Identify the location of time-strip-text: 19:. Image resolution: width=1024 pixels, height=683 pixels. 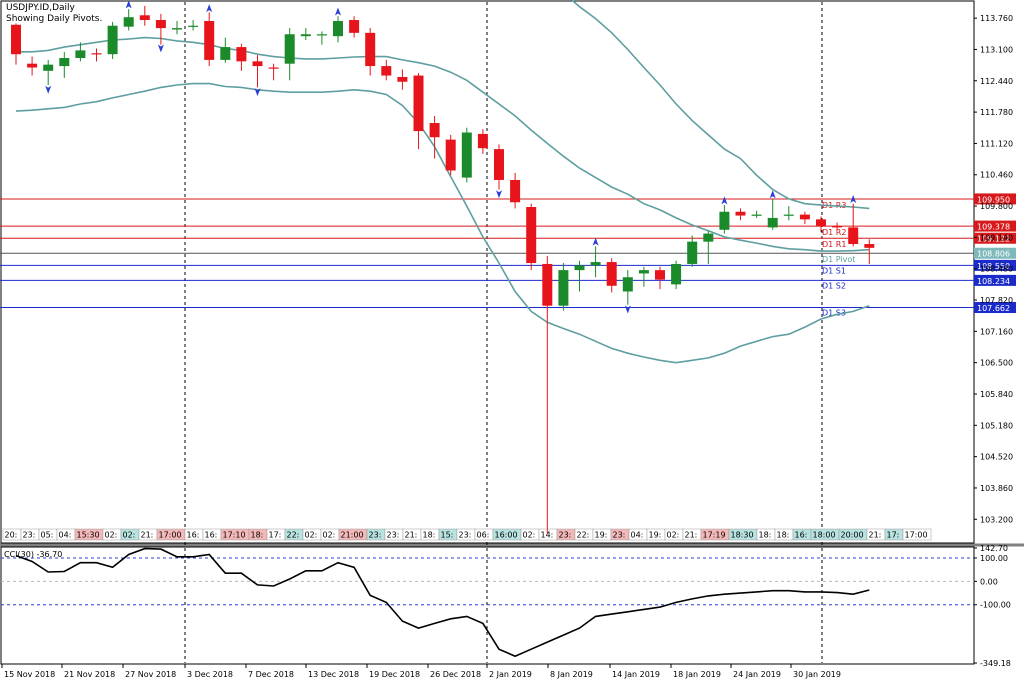
(601, 535).